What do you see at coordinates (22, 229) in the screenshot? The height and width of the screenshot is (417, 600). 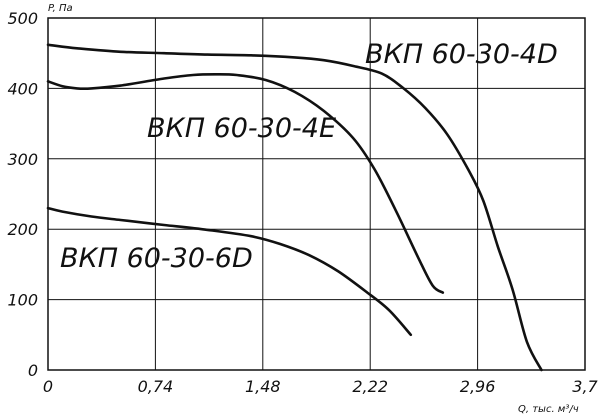 I see `y-tick-label: 200` at bounding box center [22, 229].